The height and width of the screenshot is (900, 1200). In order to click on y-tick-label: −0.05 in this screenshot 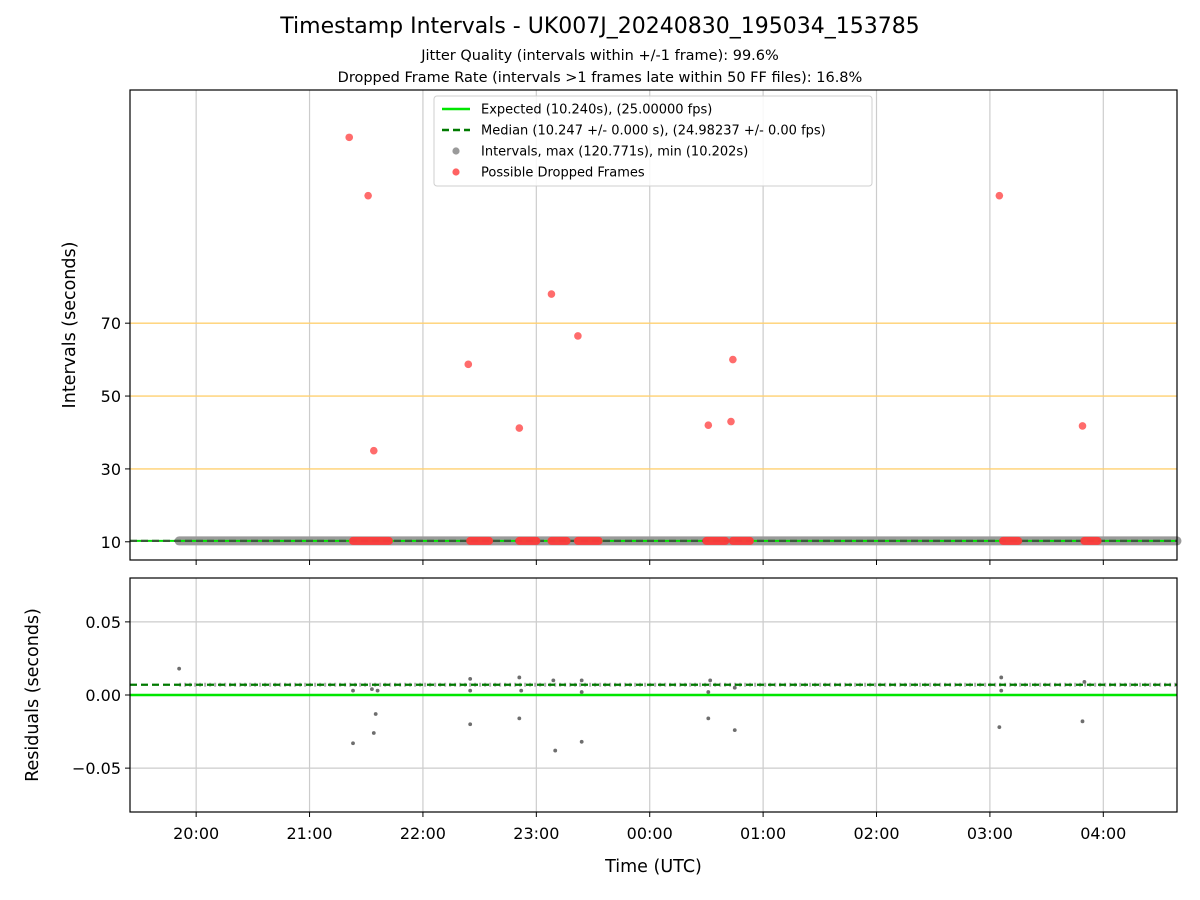, I will do `click(96, 768)`.